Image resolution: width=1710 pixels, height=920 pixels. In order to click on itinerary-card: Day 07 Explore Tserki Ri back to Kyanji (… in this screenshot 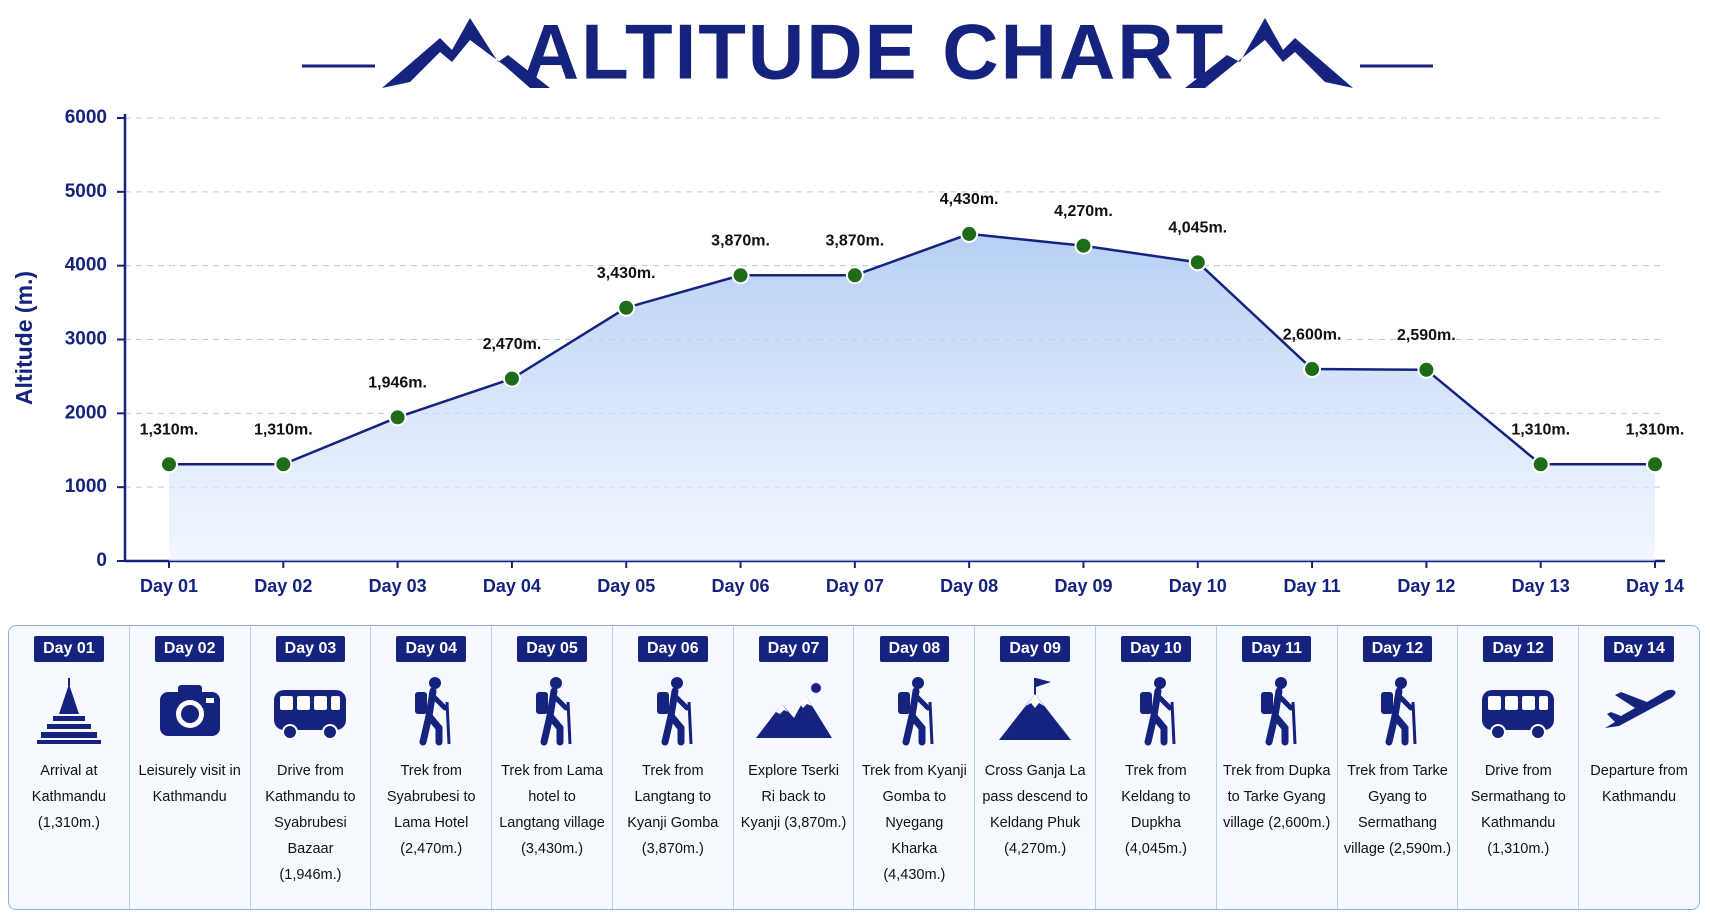, I will do `click(794, 767)`.